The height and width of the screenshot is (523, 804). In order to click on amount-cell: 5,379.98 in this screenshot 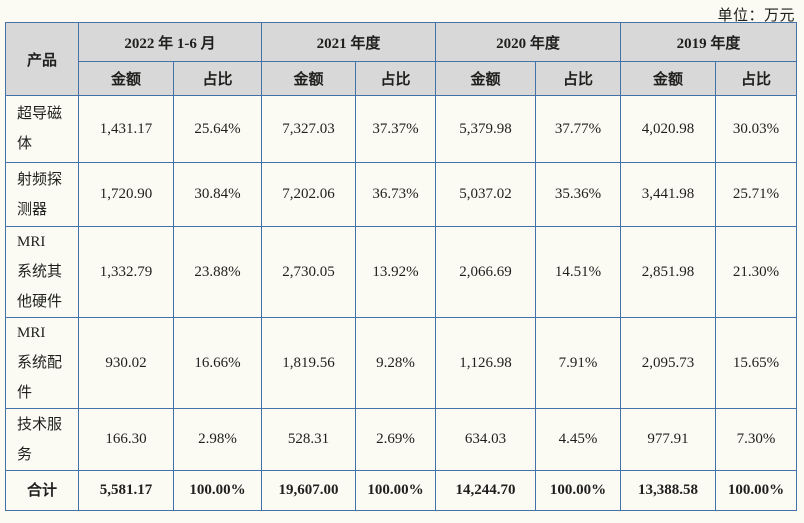, I will do `click(486, 129)`.